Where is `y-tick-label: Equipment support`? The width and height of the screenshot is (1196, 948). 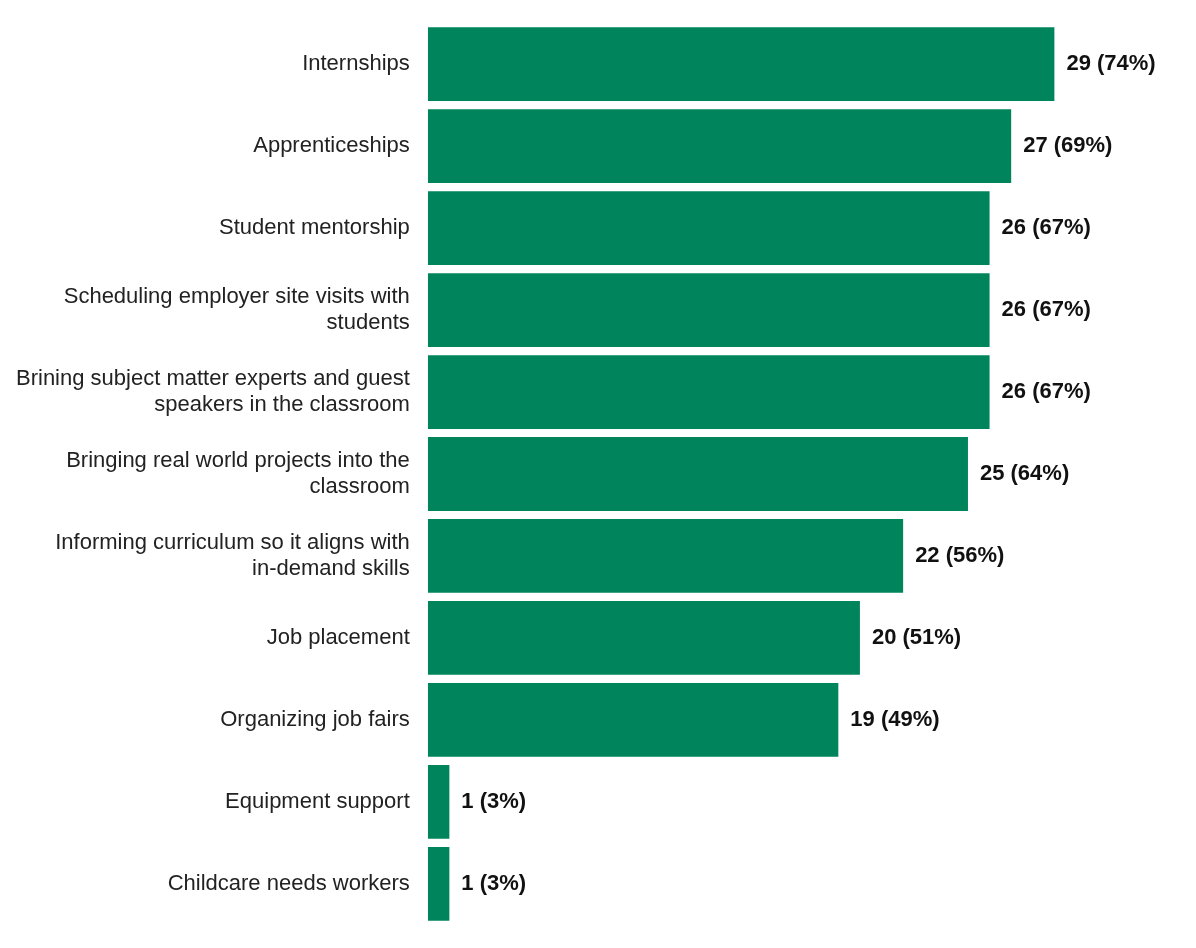 y-tick-label: Equipment support is located at coordinates (317, 800).